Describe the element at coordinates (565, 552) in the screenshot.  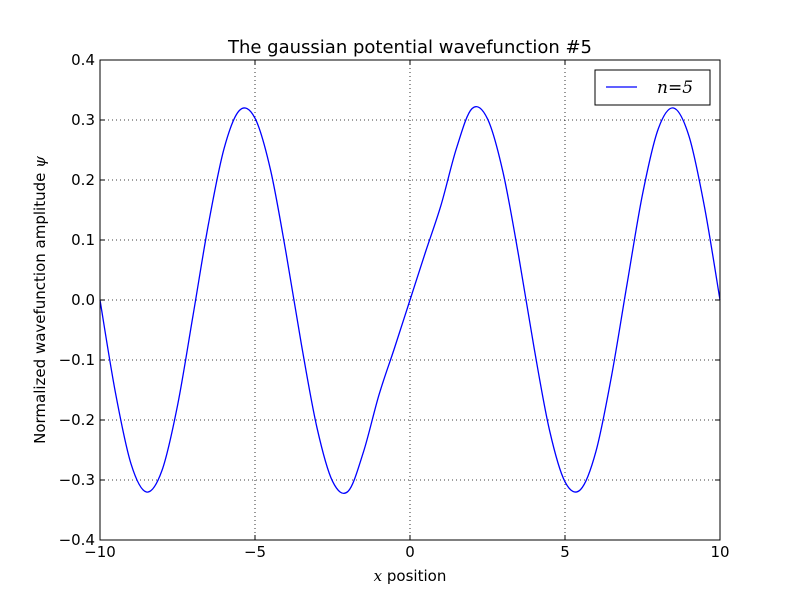
I see `x-tick-label: 5` at that location.